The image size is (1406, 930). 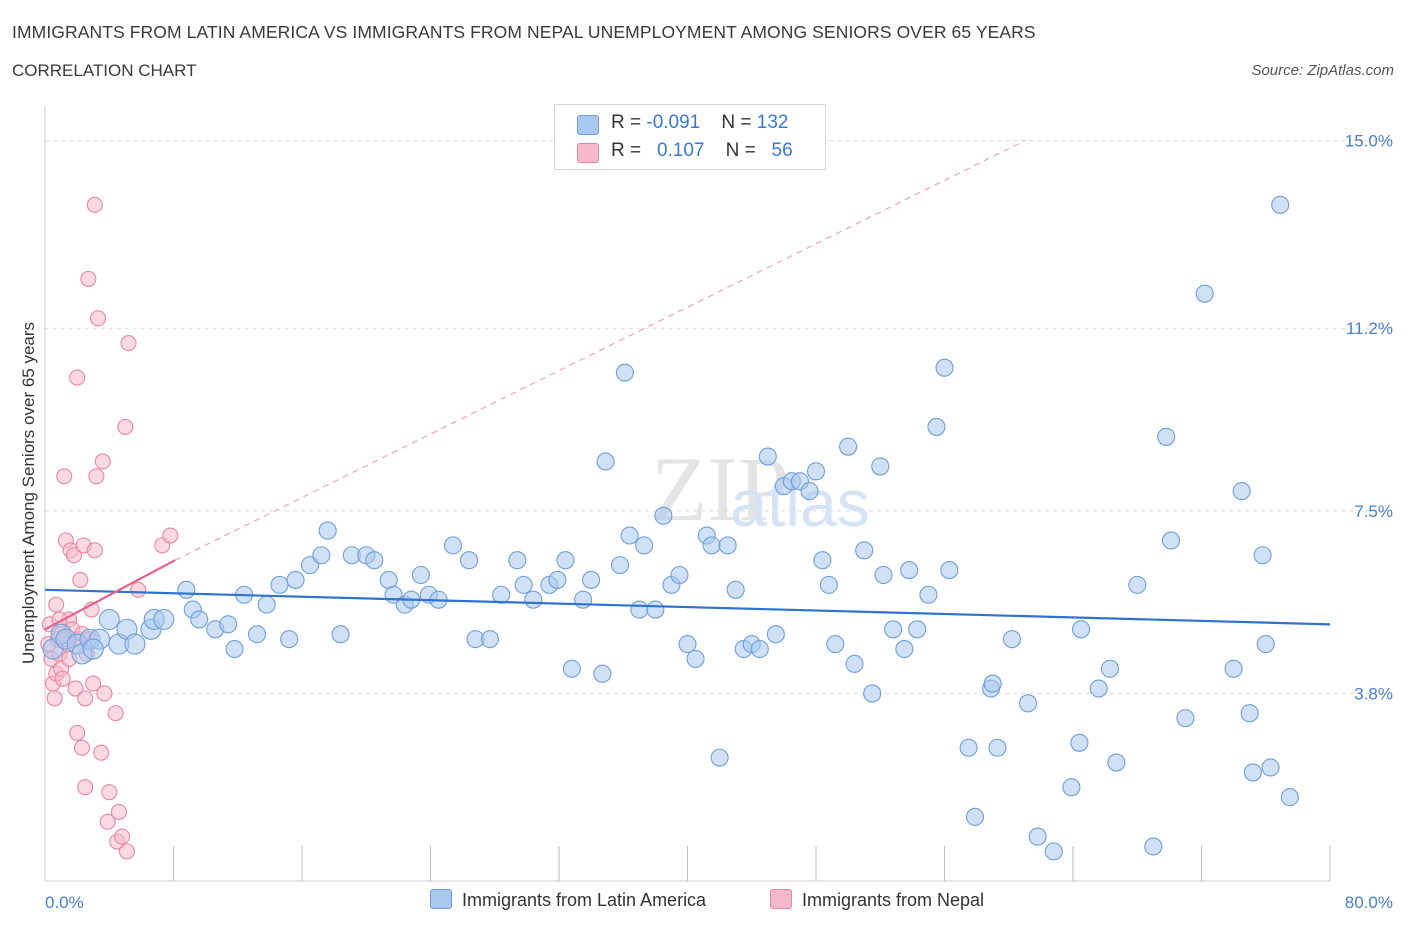 What do you see at coordinates (110, 595) in the screenshot?
I see `nepal-trend-line` at bounding box center [110, 595].